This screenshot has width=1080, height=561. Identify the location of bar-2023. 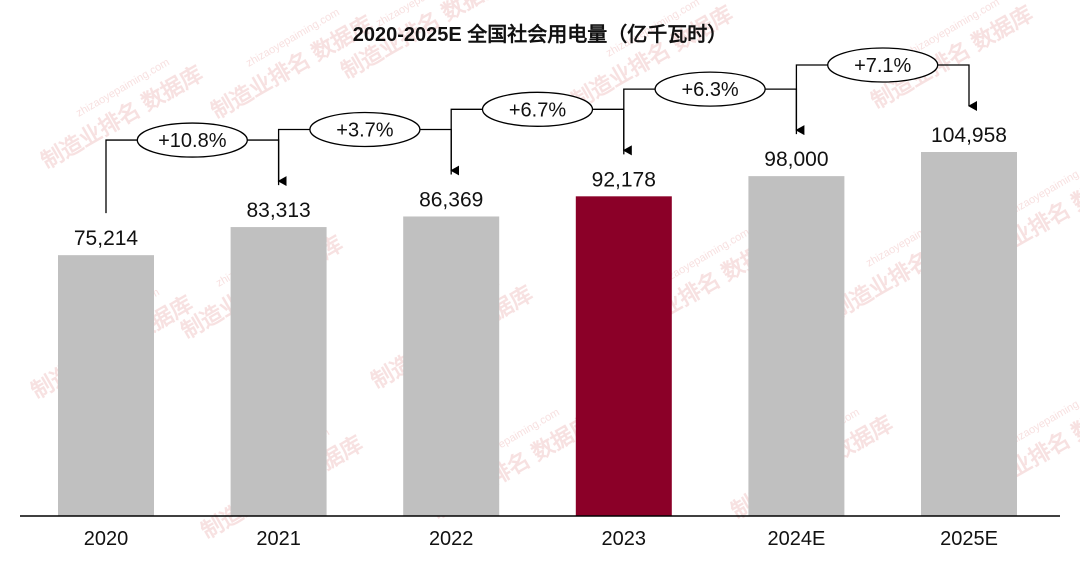
(623, 356).